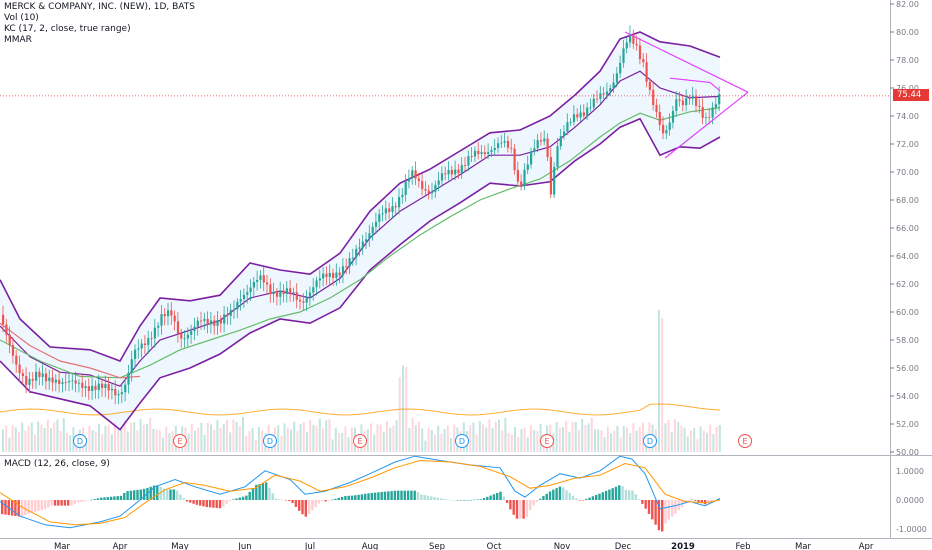 The height and width of the screenshot is (550, 932). I want to click on macd-tick-label: 1.0000, so click(910, 471).